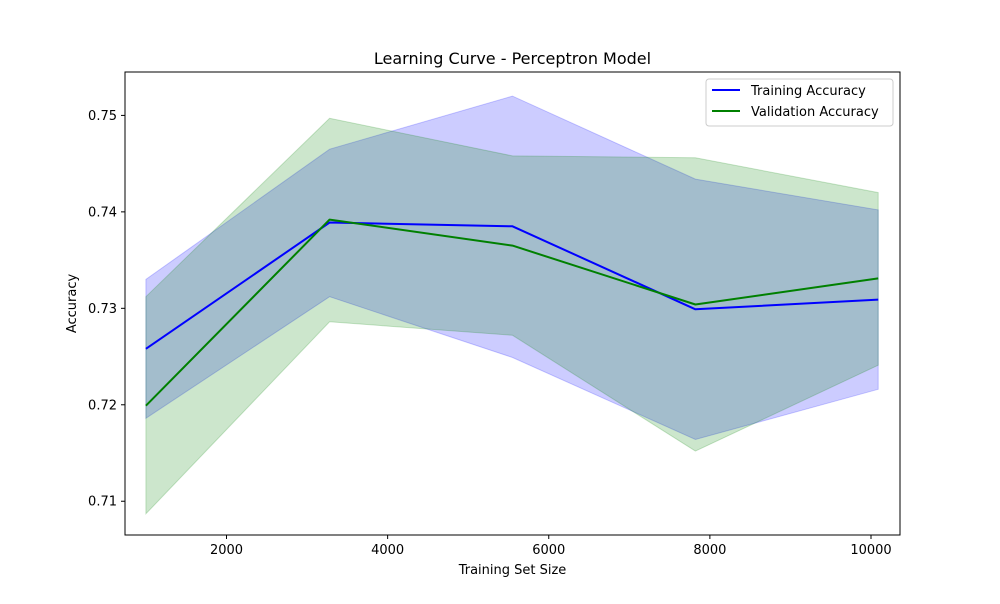  I want to click on legend: Training Accuracy Validation Accuracy, so click(799, 102).